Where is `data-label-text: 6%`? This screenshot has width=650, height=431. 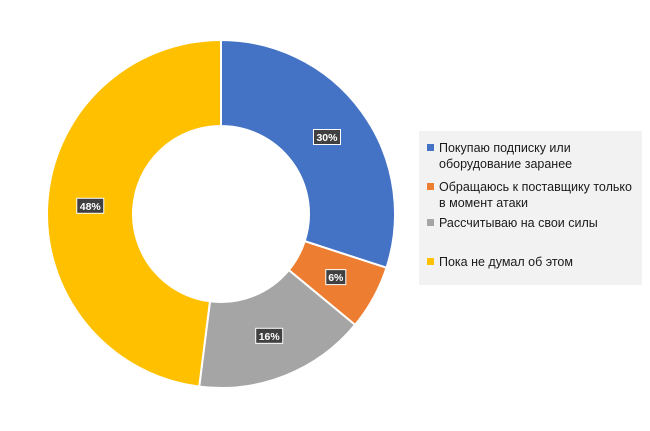 data-label-text: 6% is located at coordinates (336, 278).